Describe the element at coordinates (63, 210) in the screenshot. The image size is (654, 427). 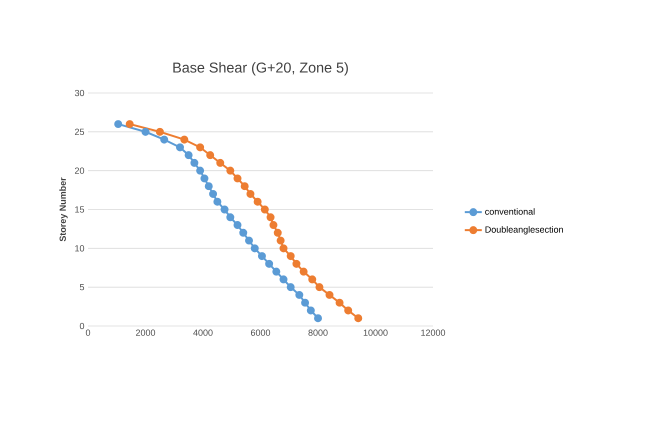
I see `y-axis-title: Storey Number` at that location.